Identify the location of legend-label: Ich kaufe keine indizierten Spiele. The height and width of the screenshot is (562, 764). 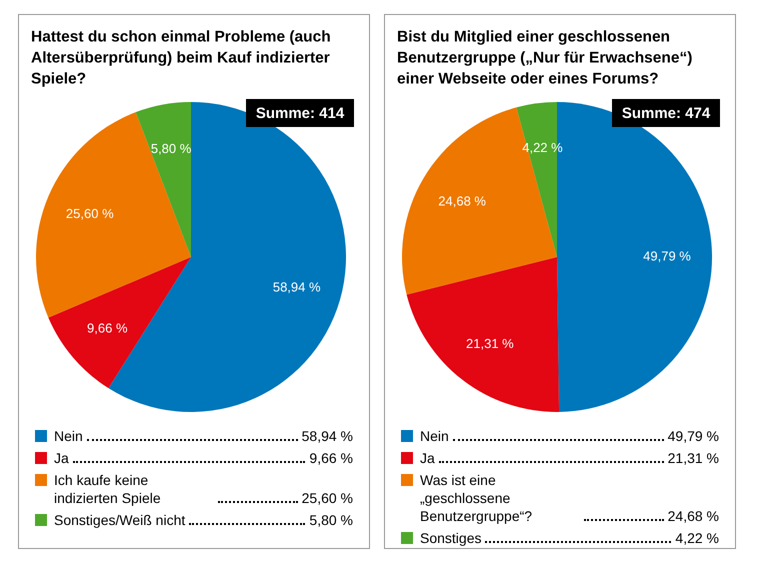
(108, 489).